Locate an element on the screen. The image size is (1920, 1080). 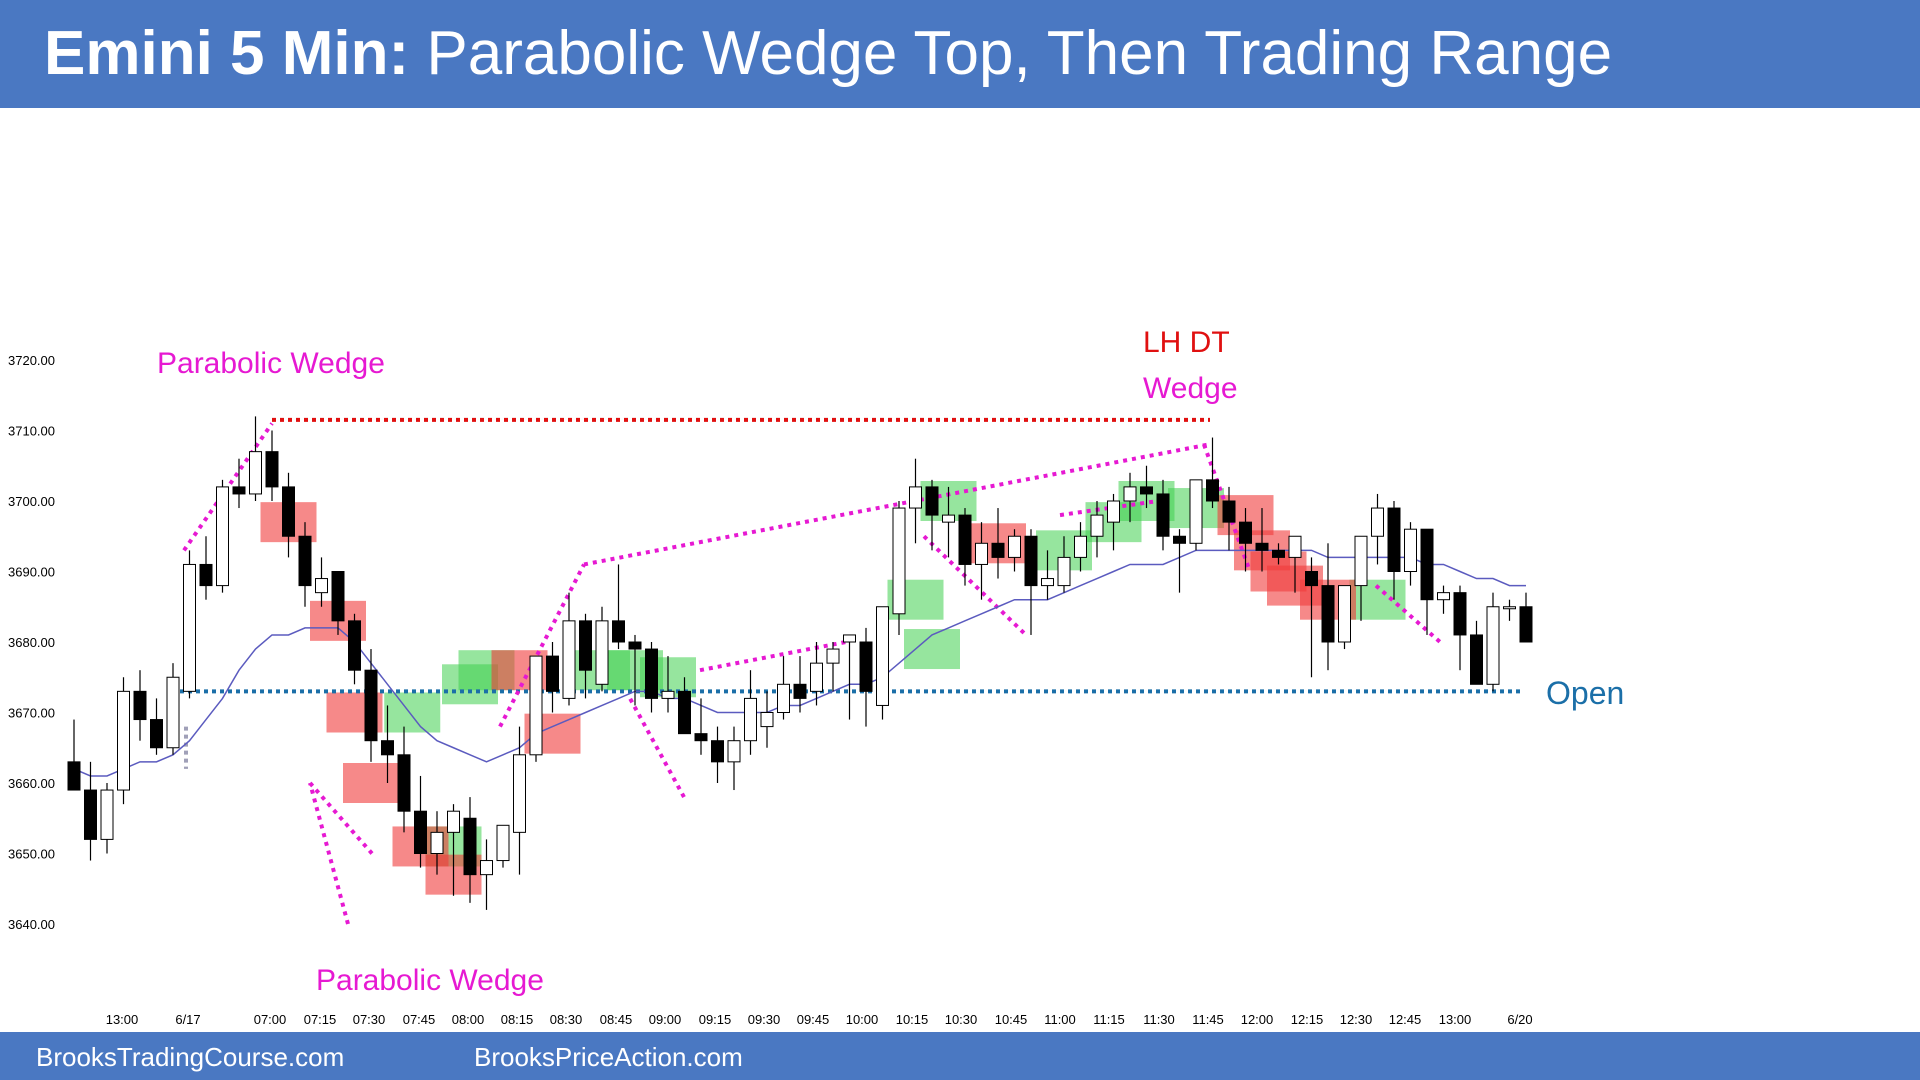
y-tick-label: 3700.00 is located at coordinates (31, 501).